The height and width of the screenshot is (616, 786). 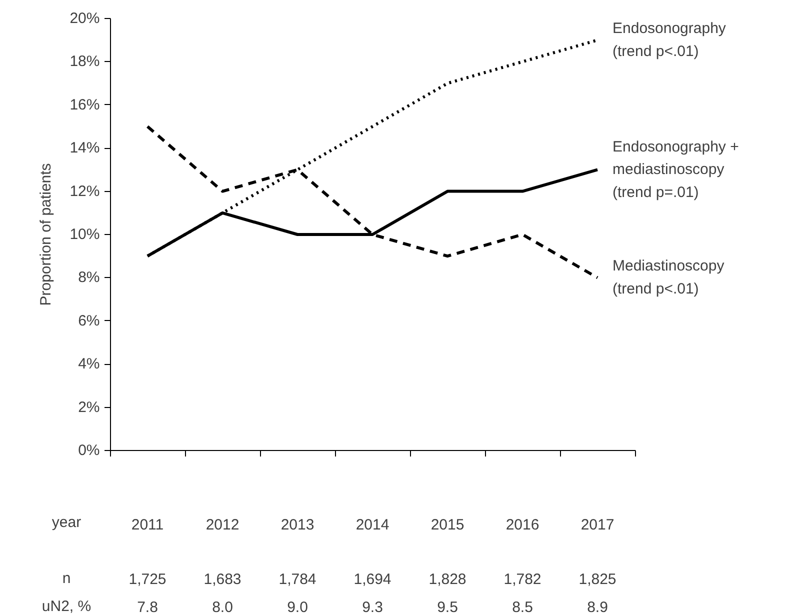 What do you see at coordinates (89, 321) in the screenshot?
I see `y-tick-label: 6%` at bounding box center [89, 321].